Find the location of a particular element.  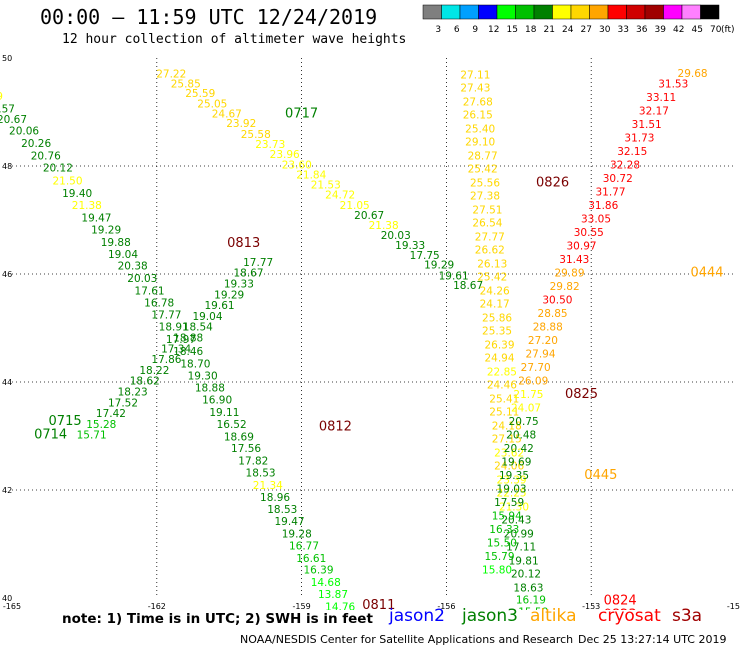

generated-timestamp: Dec 25 13:27:14 UTC 2019 is located at coordinates (652, 639).